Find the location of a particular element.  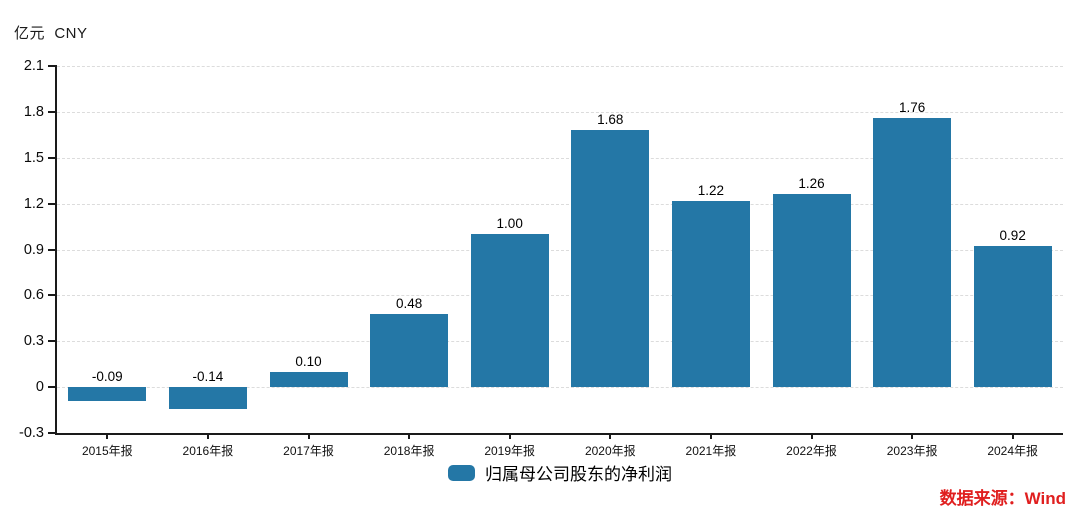

bar-value-label: 1.26 is located at coordinates (811, 184).